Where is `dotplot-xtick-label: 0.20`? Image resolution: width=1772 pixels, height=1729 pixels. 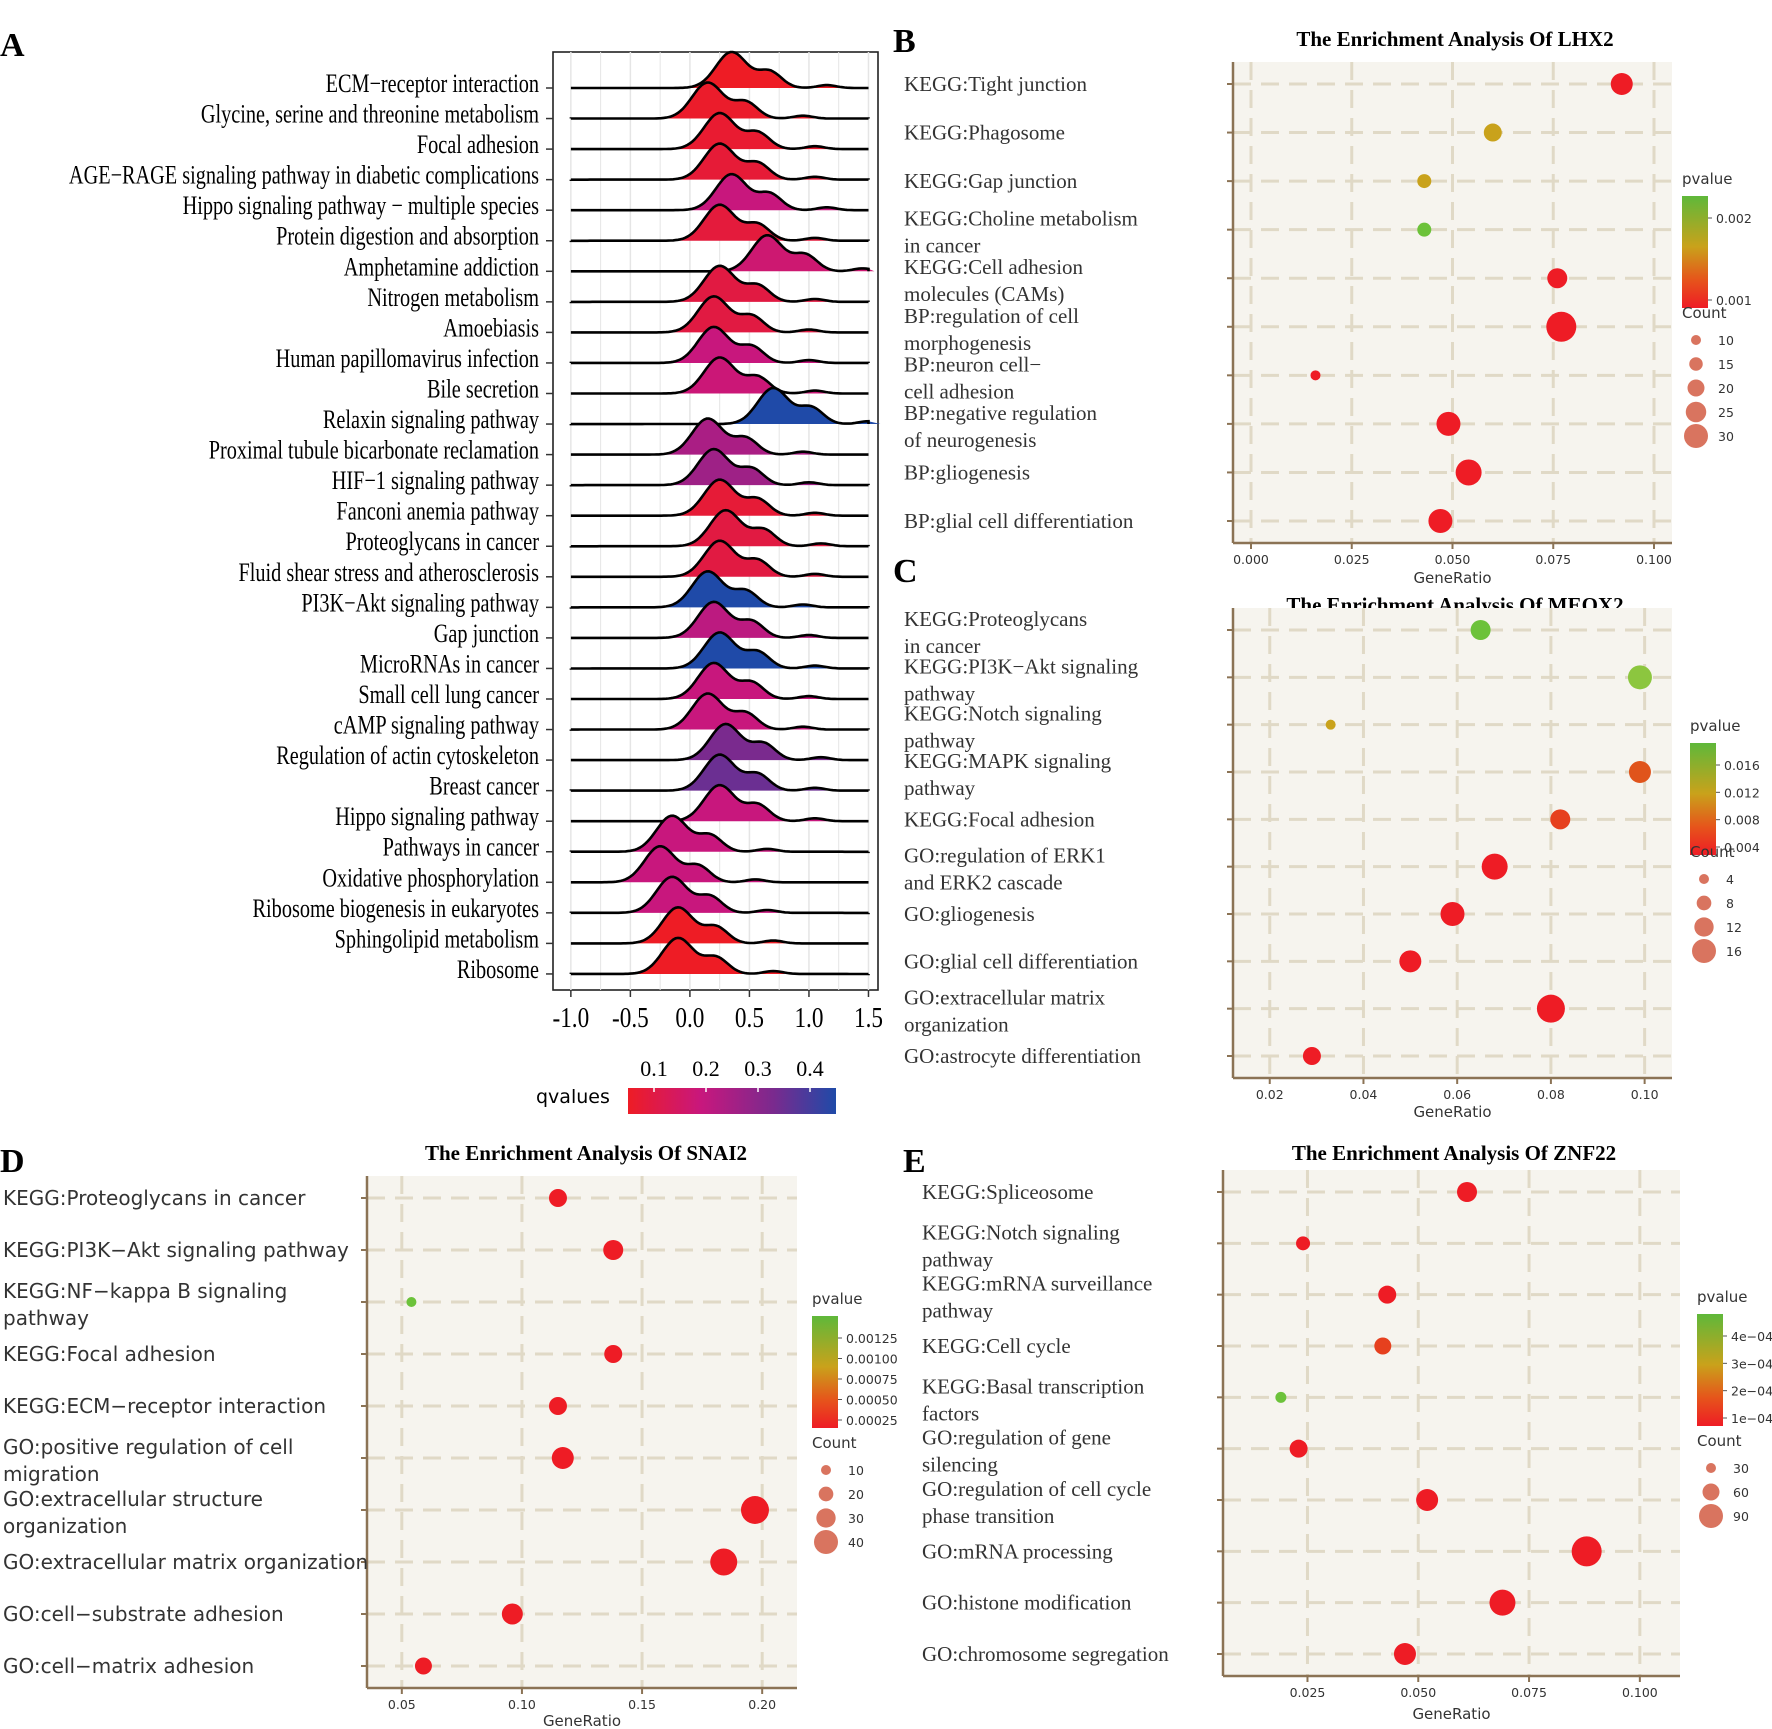
dotplot-xtick-label: 0.20 is located at coordinates (762, 1704).